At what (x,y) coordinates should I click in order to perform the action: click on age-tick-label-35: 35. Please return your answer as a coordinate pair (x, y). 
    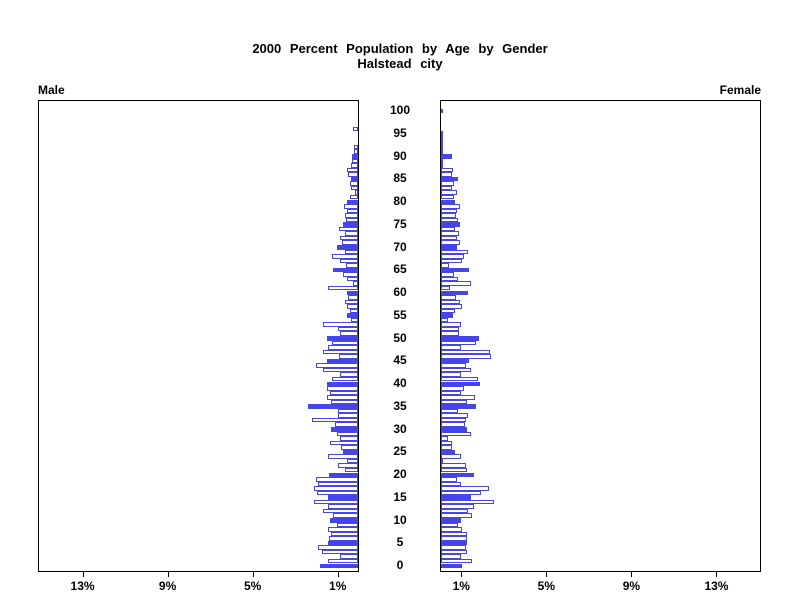
    Looking at the image, I should click on (400, 405).